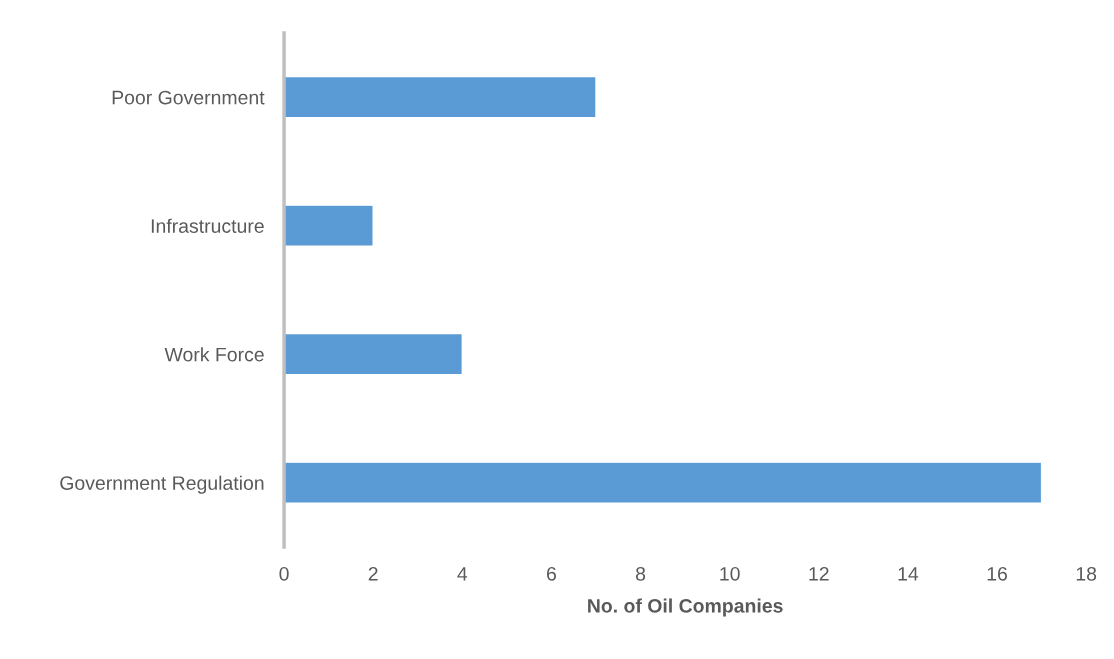 This screenshot has width=1114, height=659. I want to click on y-tick-label: Infrastructure, so click(207, 225).